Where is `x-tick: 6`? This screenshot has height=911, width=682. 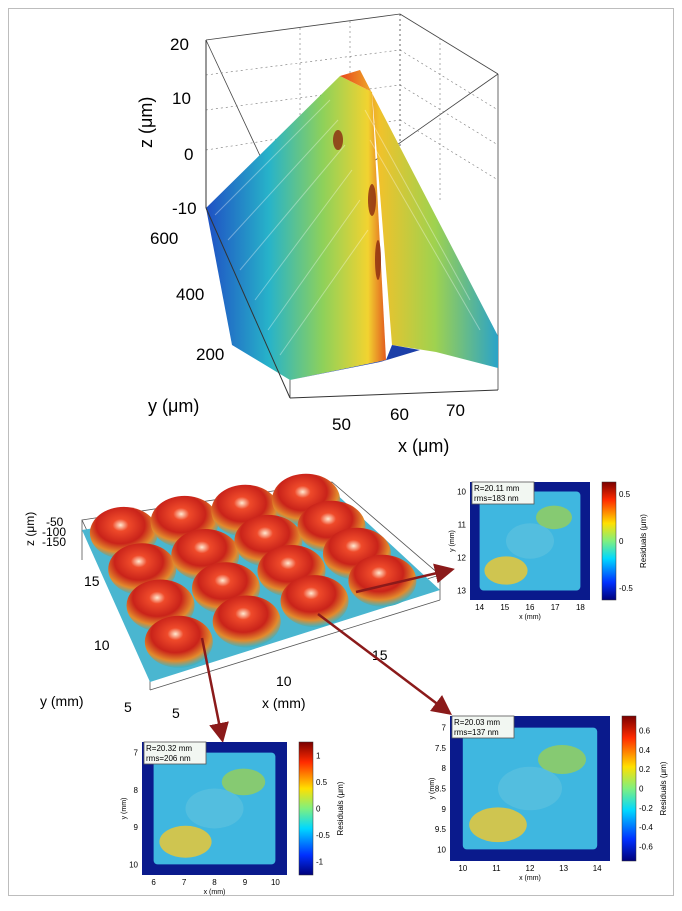 x-tick: 6 is located at coordinates (153, 882).